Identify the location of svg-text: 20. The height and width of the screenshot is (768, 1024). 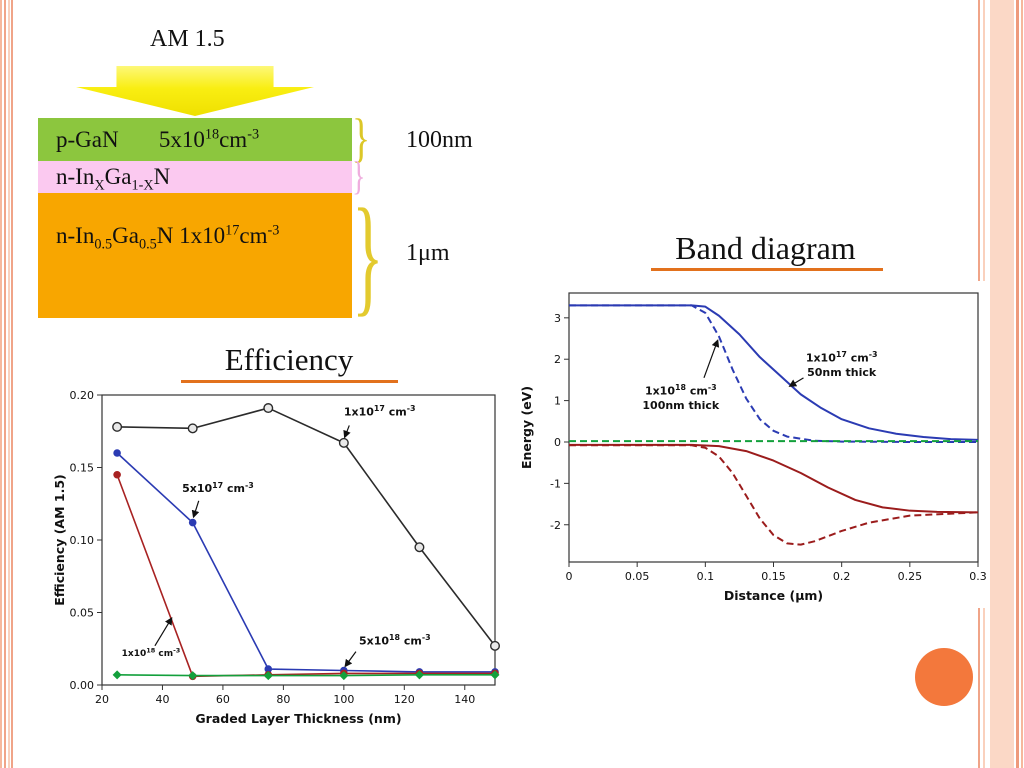
(102, 699).